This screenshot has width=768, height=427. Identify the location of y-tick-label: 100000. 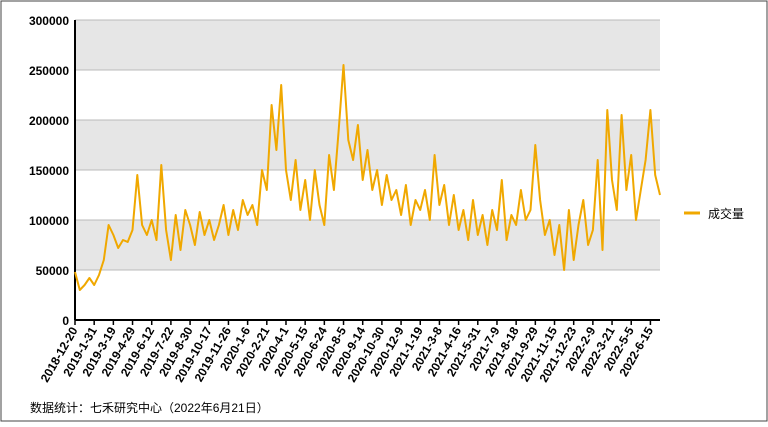
(49, 221).